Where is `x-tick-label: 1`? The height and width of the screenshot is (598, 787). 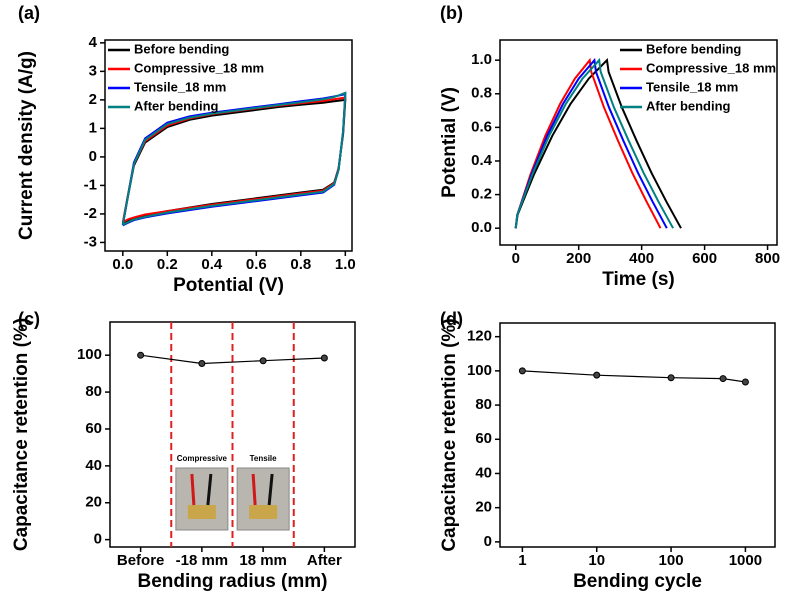
x-tick-label: 1 is located at coordinates (522, 560).